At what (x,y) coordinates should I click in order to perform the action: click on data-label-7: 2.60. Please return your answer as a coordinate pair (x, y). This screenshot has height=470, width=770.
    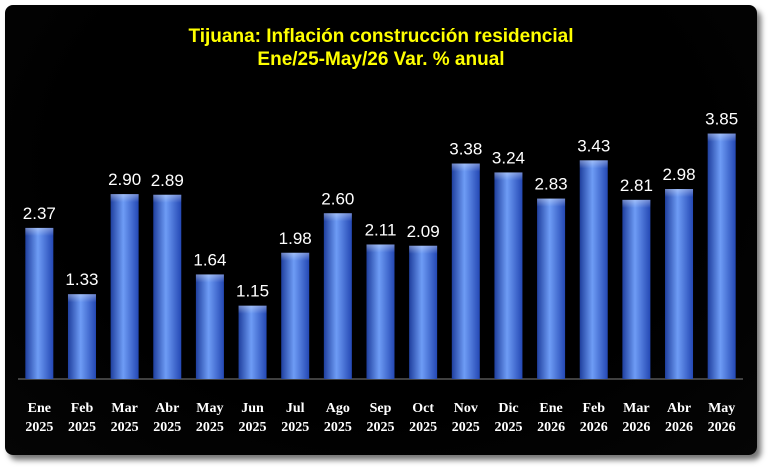
    Looking at the image, I should click on (337, 198).